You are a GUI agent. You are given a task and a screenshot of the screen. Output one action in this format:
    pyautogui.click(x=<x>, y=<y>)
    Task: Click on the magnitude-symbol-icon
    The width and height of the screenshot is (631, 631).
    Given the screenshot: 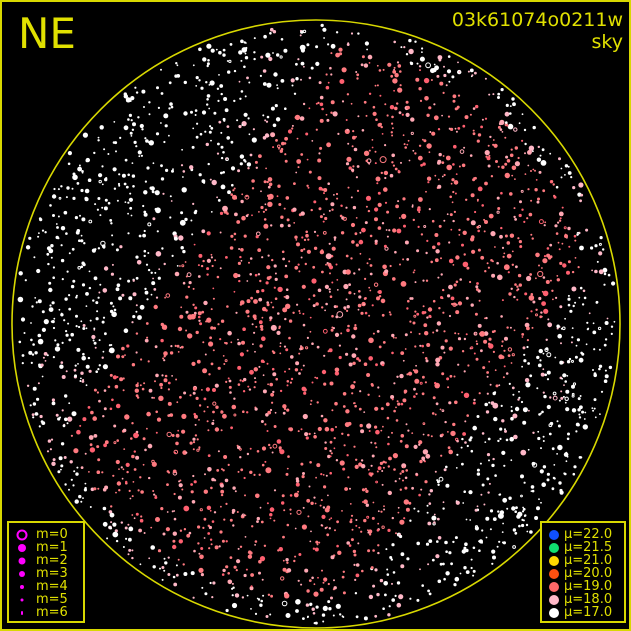 What is the action you would take?
    pyautogui.click(x=22, y=612)
    